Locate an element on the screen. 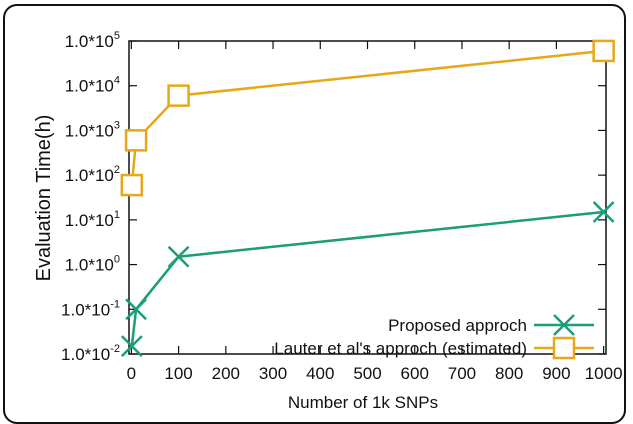  x-tick-label: 200 is located at coordinates (226, 373).